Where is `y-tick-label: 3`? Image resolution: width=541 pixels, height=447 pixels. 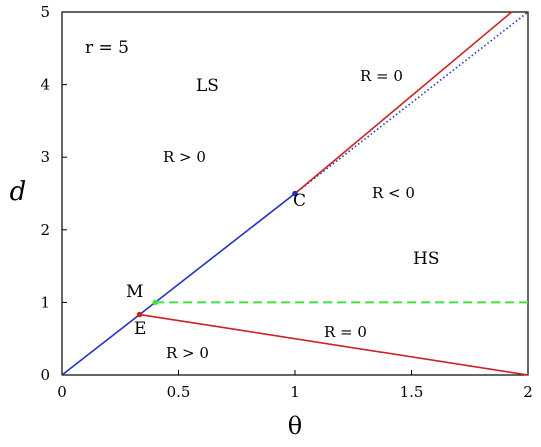
y-tick-label: 3 is located at coordinates (45, 157).